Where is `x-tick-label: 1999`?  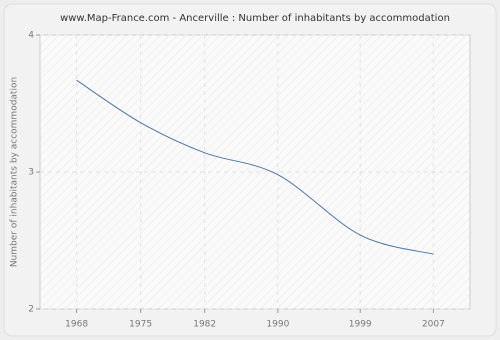
x-tick-label: 1999 is located at coordinates (360, 325).